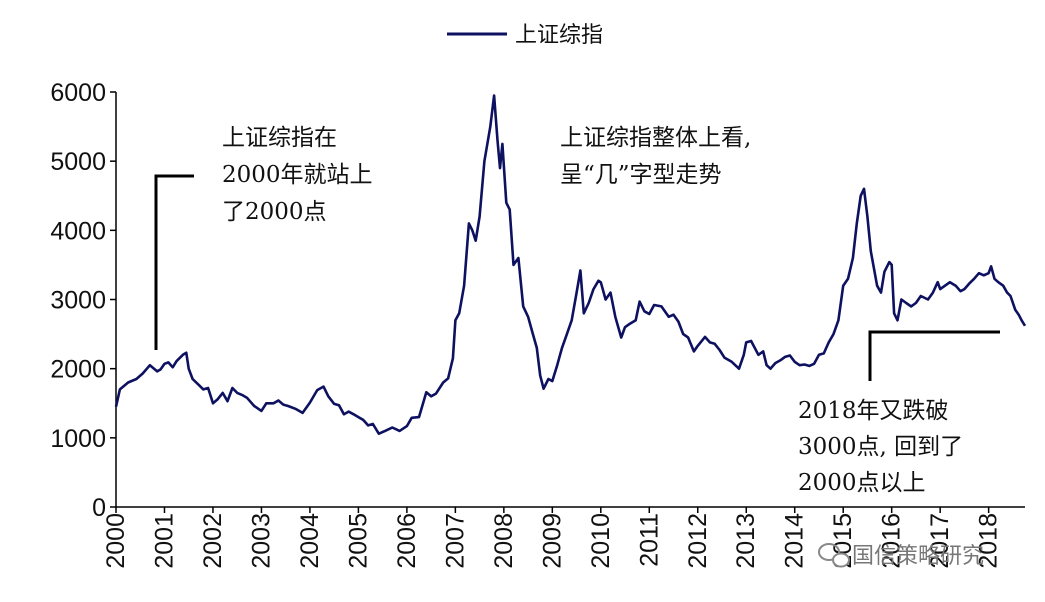 The width and height of the screenshot is (1045, 602). I want to click on y-tick-label: 4000, so click(78, 231).